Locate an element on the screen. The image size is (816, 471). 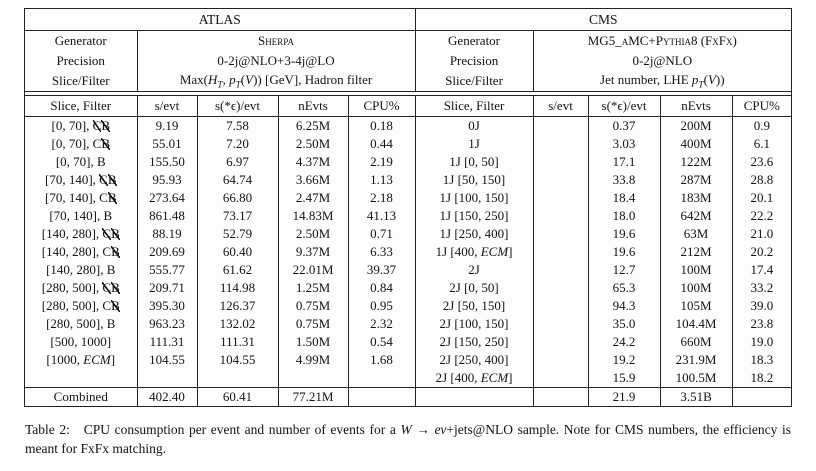
cms-value-cell: 212M is located at coordinates (696, 252).